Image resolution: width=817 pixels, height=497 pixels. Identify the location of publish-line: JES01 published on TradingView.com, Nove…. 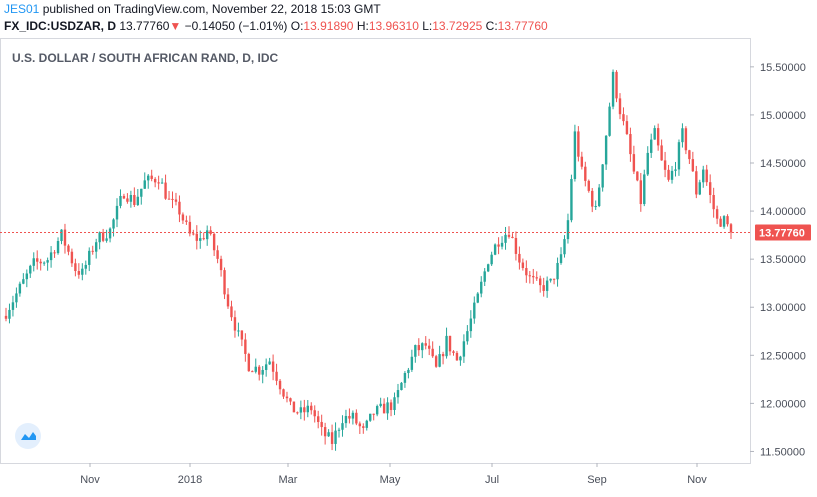
(192, 9).